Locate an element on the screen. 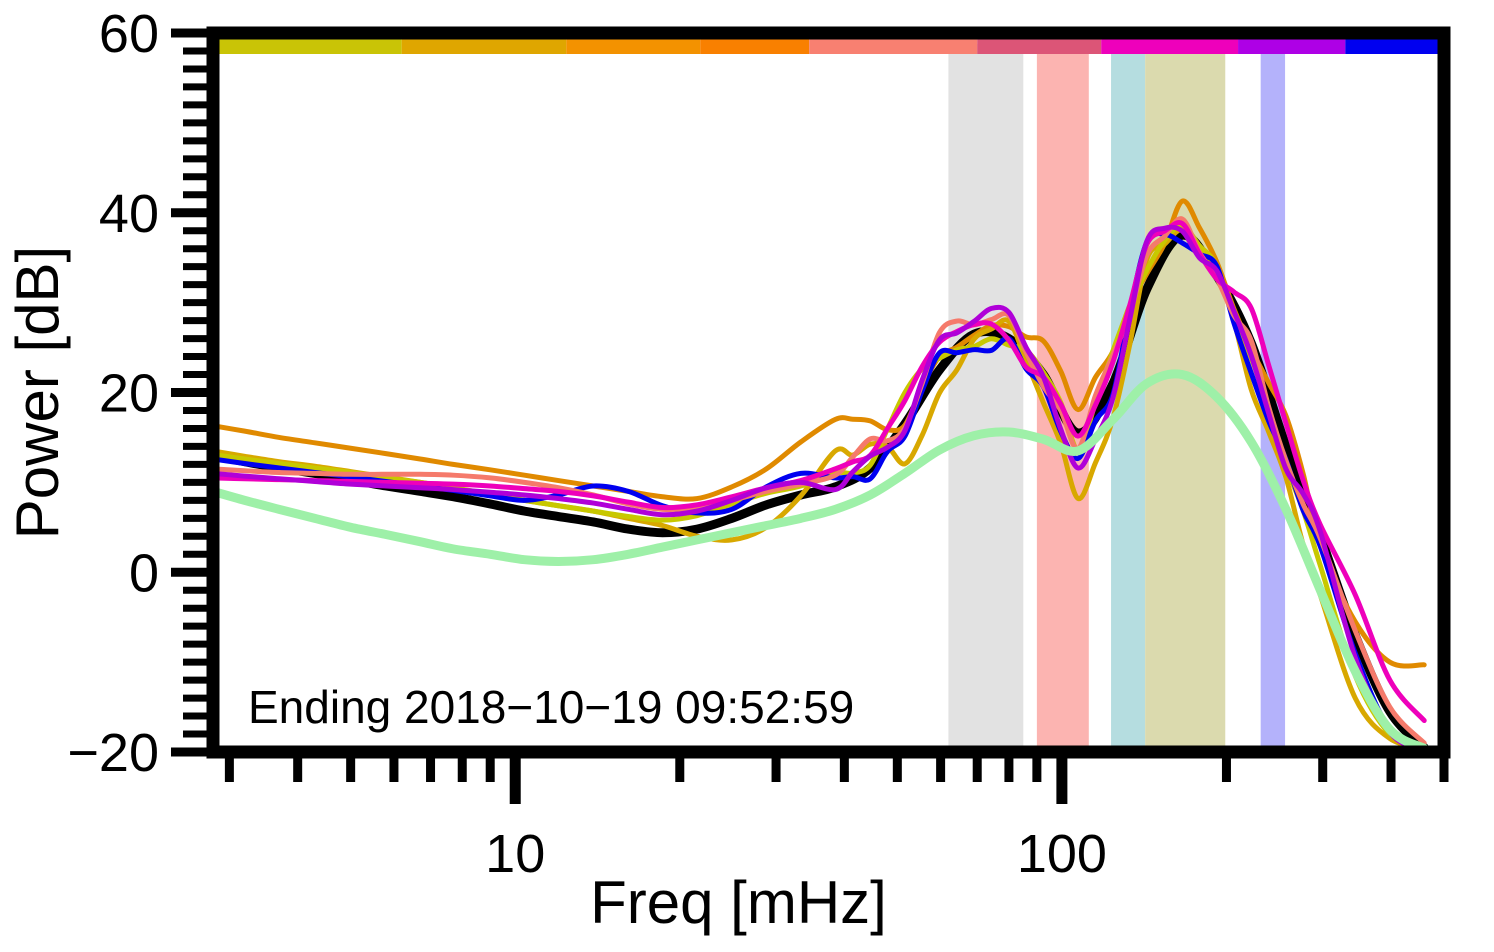 The image size is (1494, 952). ending-timestamp-annotation: Ending 2018−10−19 09:52:59 is located at coordinates (551, 707).